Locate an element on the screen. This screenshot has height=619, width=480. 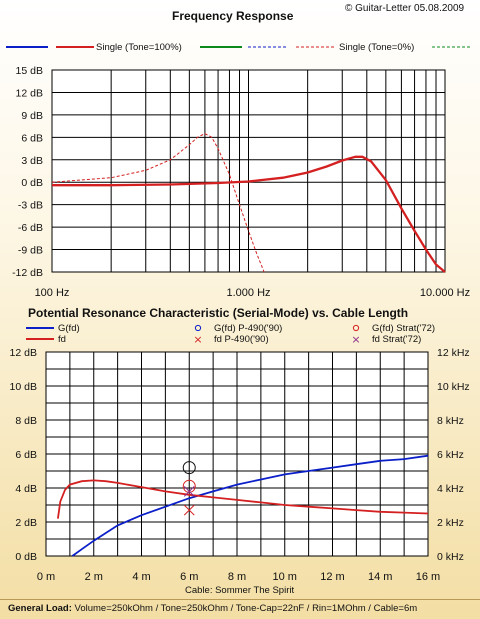
legend-2-gfd: G(fd) is located at coordinates (69, 328).